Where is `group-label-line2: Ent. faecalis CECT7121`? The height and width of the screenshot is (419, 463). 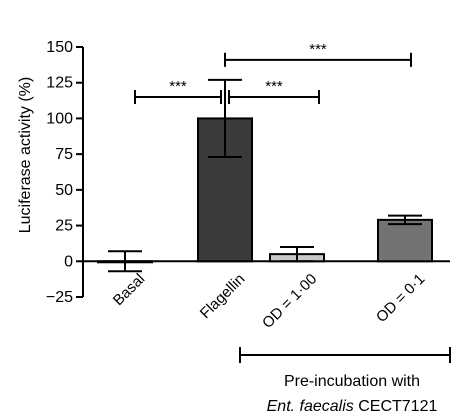
group-label-line2: Ent. faecalis CECT7121 is located at coordinates (352, 406).